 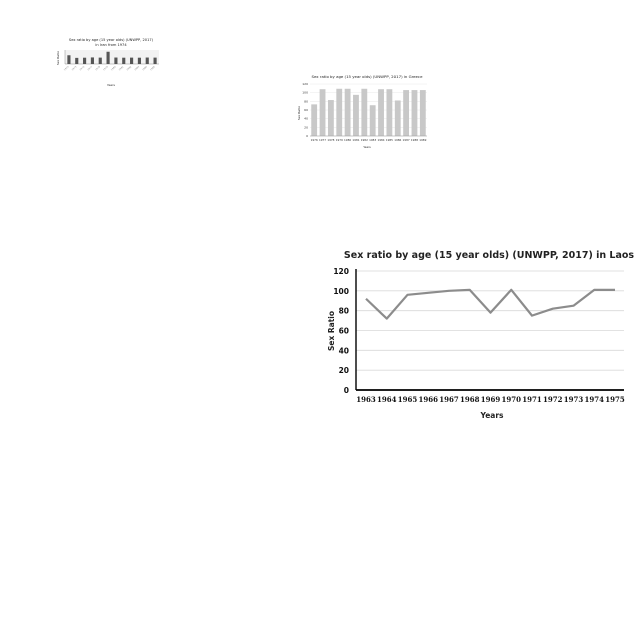 I want to click on chart-iran-x-tick-label: 1984, so click(x=145, y=68).